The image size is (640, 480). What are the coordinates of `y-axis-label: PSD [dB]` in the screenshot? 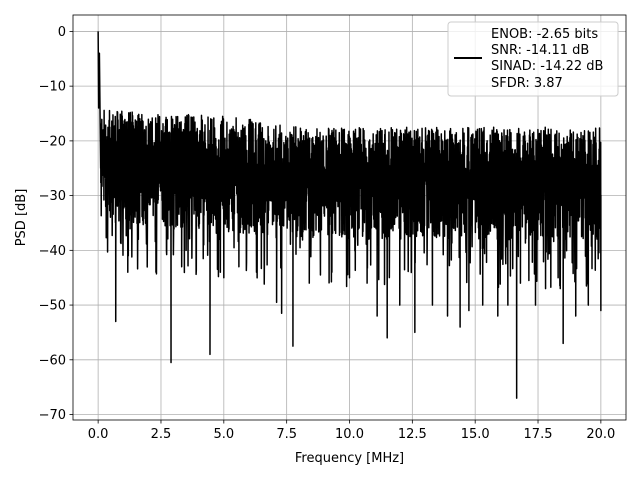 It's located at (21, 218).